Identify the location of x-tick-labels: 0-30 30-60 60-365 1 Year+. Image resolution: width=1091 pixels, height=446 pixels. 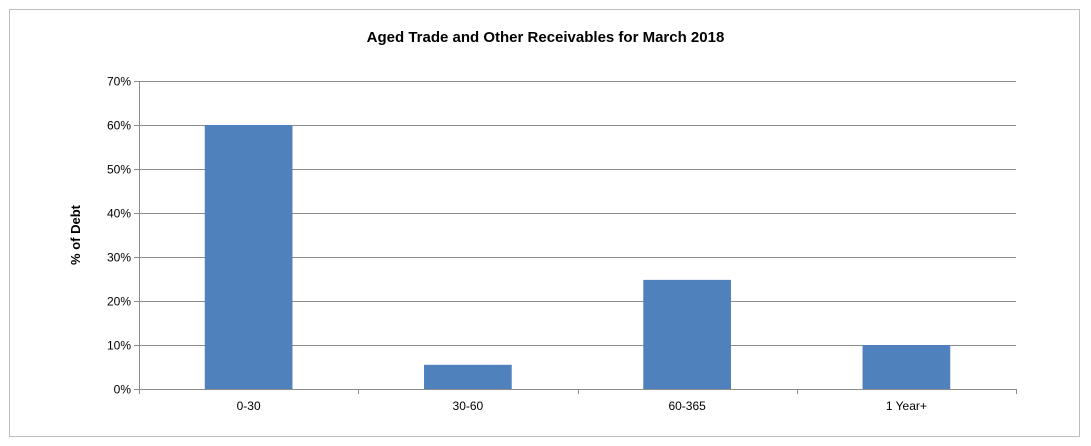
(582, 406).